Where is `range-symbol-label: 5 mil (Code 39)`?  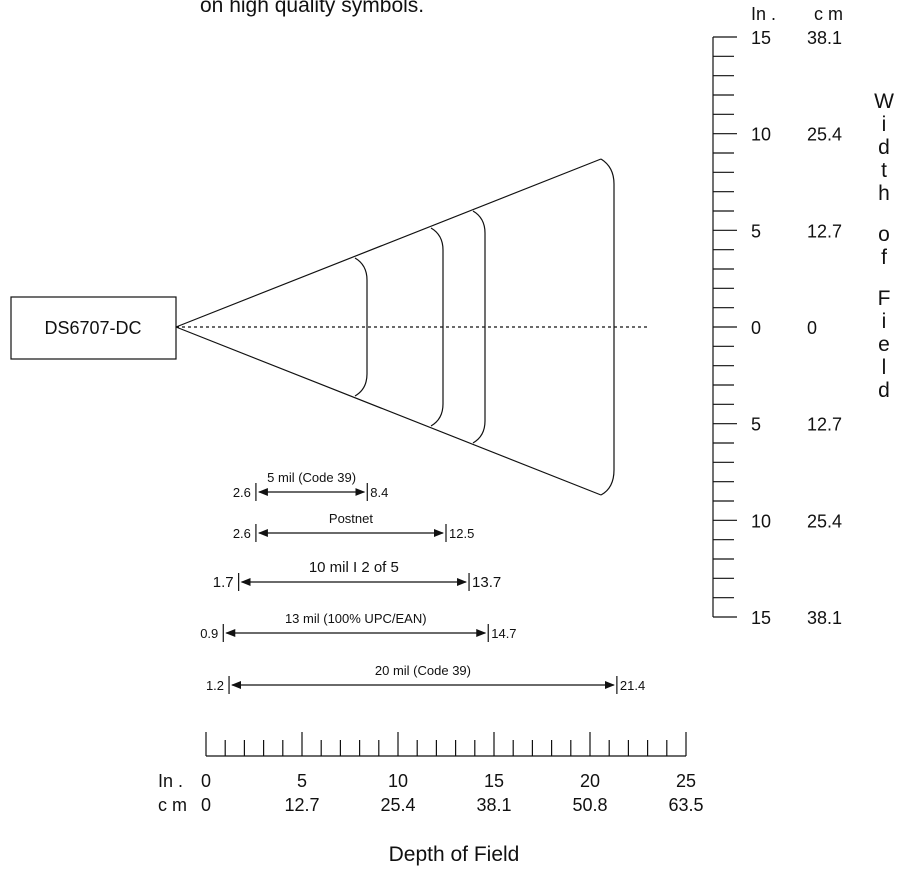
range-symbol-label: 5 mil (Code 39) is located at coordinates (311, 477).